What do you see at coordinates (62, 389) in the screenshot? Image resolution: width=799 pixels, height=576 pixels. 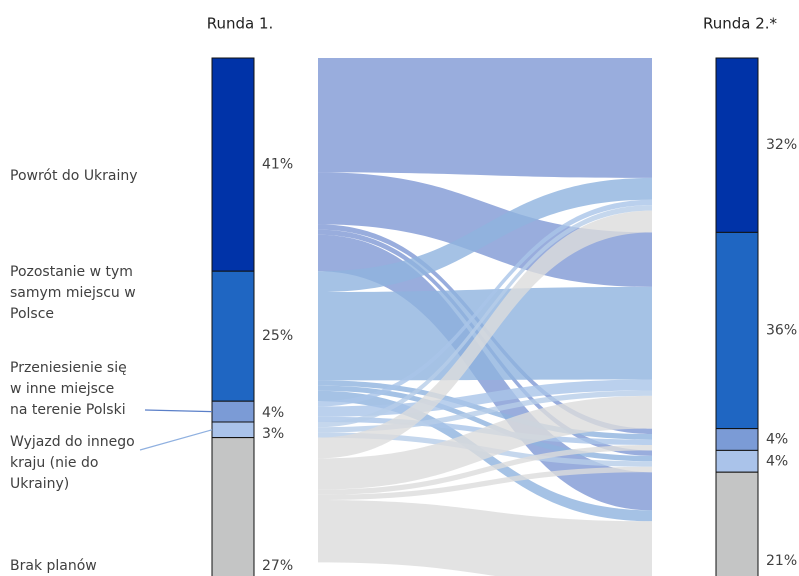 I see `category-label: w inne miejsce` at bounding box center [62, 389].